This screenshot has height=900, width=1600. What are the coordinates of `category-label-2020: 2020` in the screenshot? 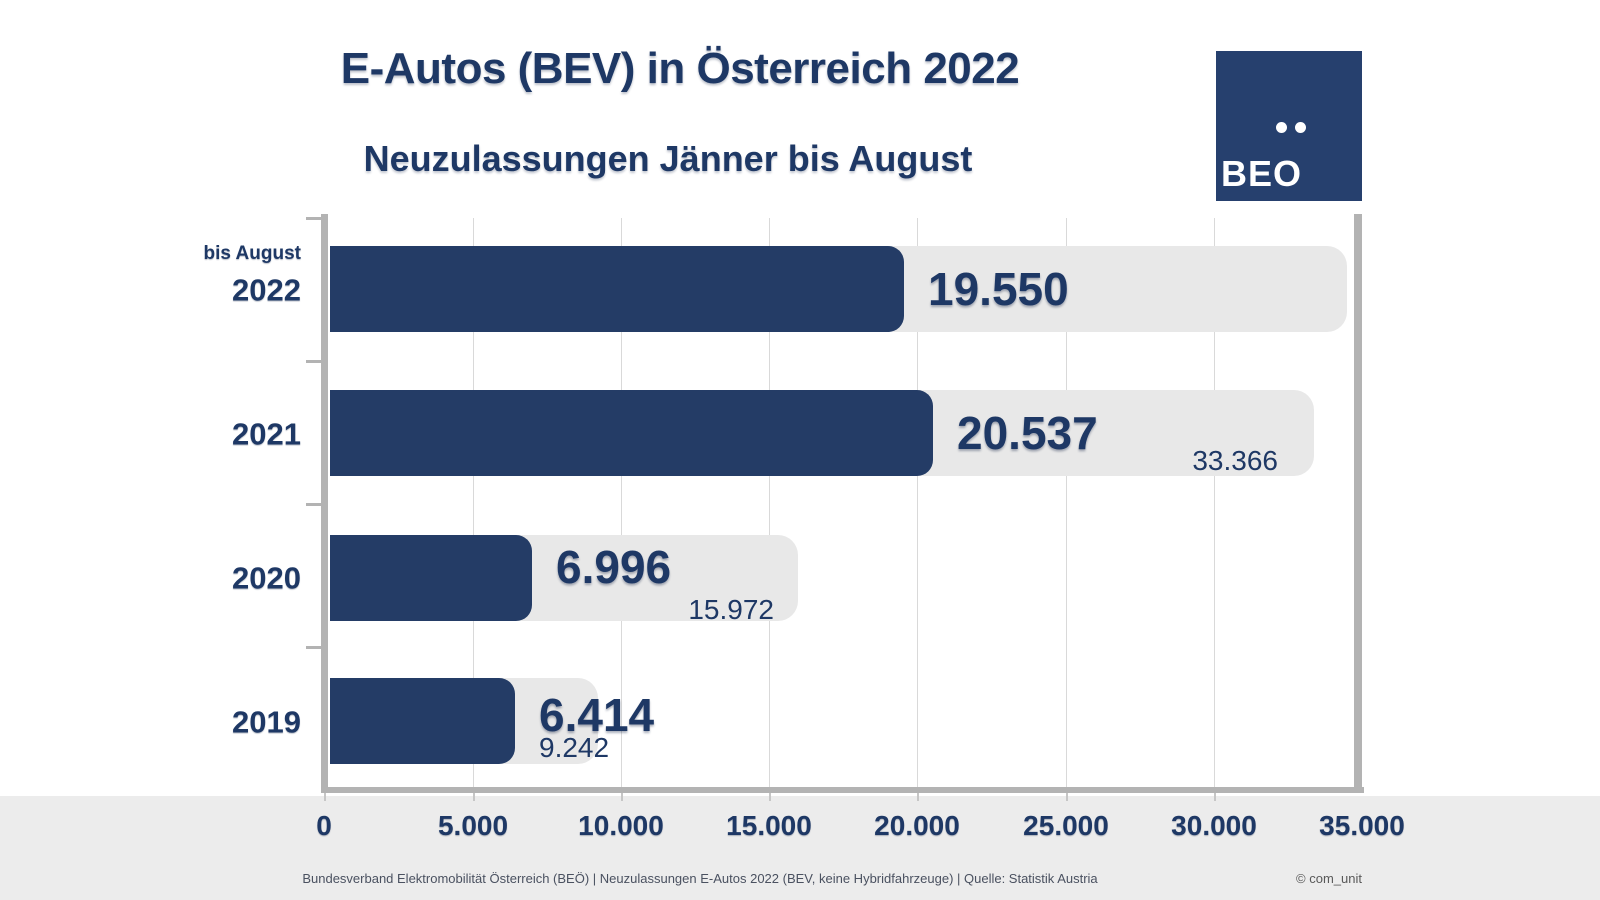 It's located at (266, 578).